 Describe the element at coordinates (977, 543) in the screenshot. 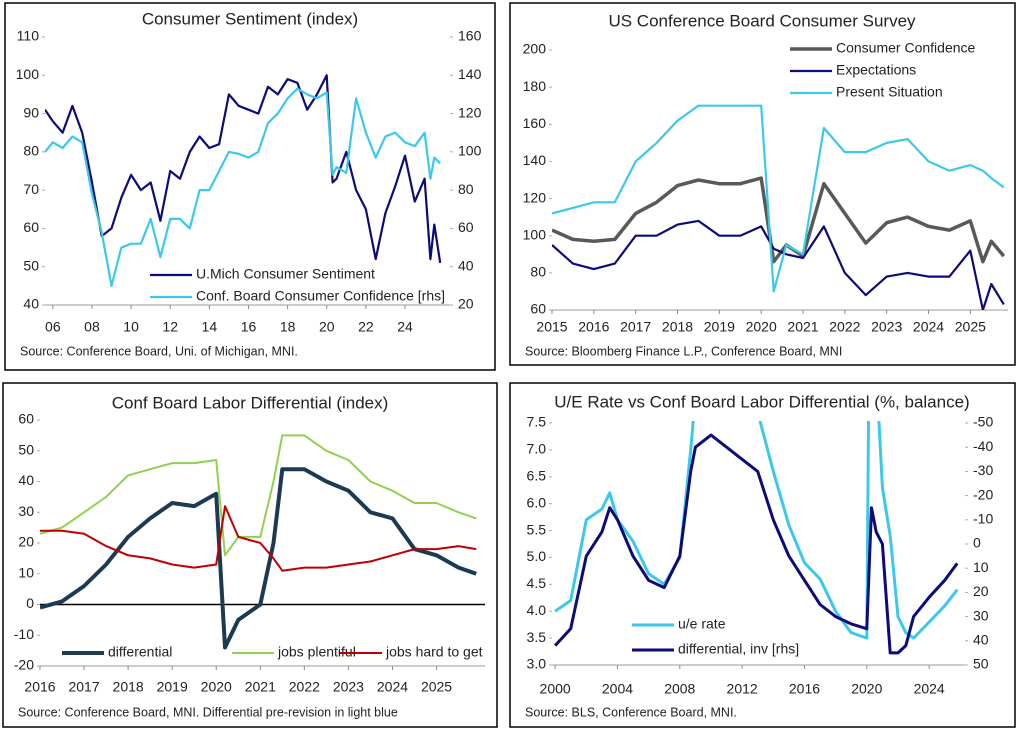

I see `y2-tick-label: 0` at that location.